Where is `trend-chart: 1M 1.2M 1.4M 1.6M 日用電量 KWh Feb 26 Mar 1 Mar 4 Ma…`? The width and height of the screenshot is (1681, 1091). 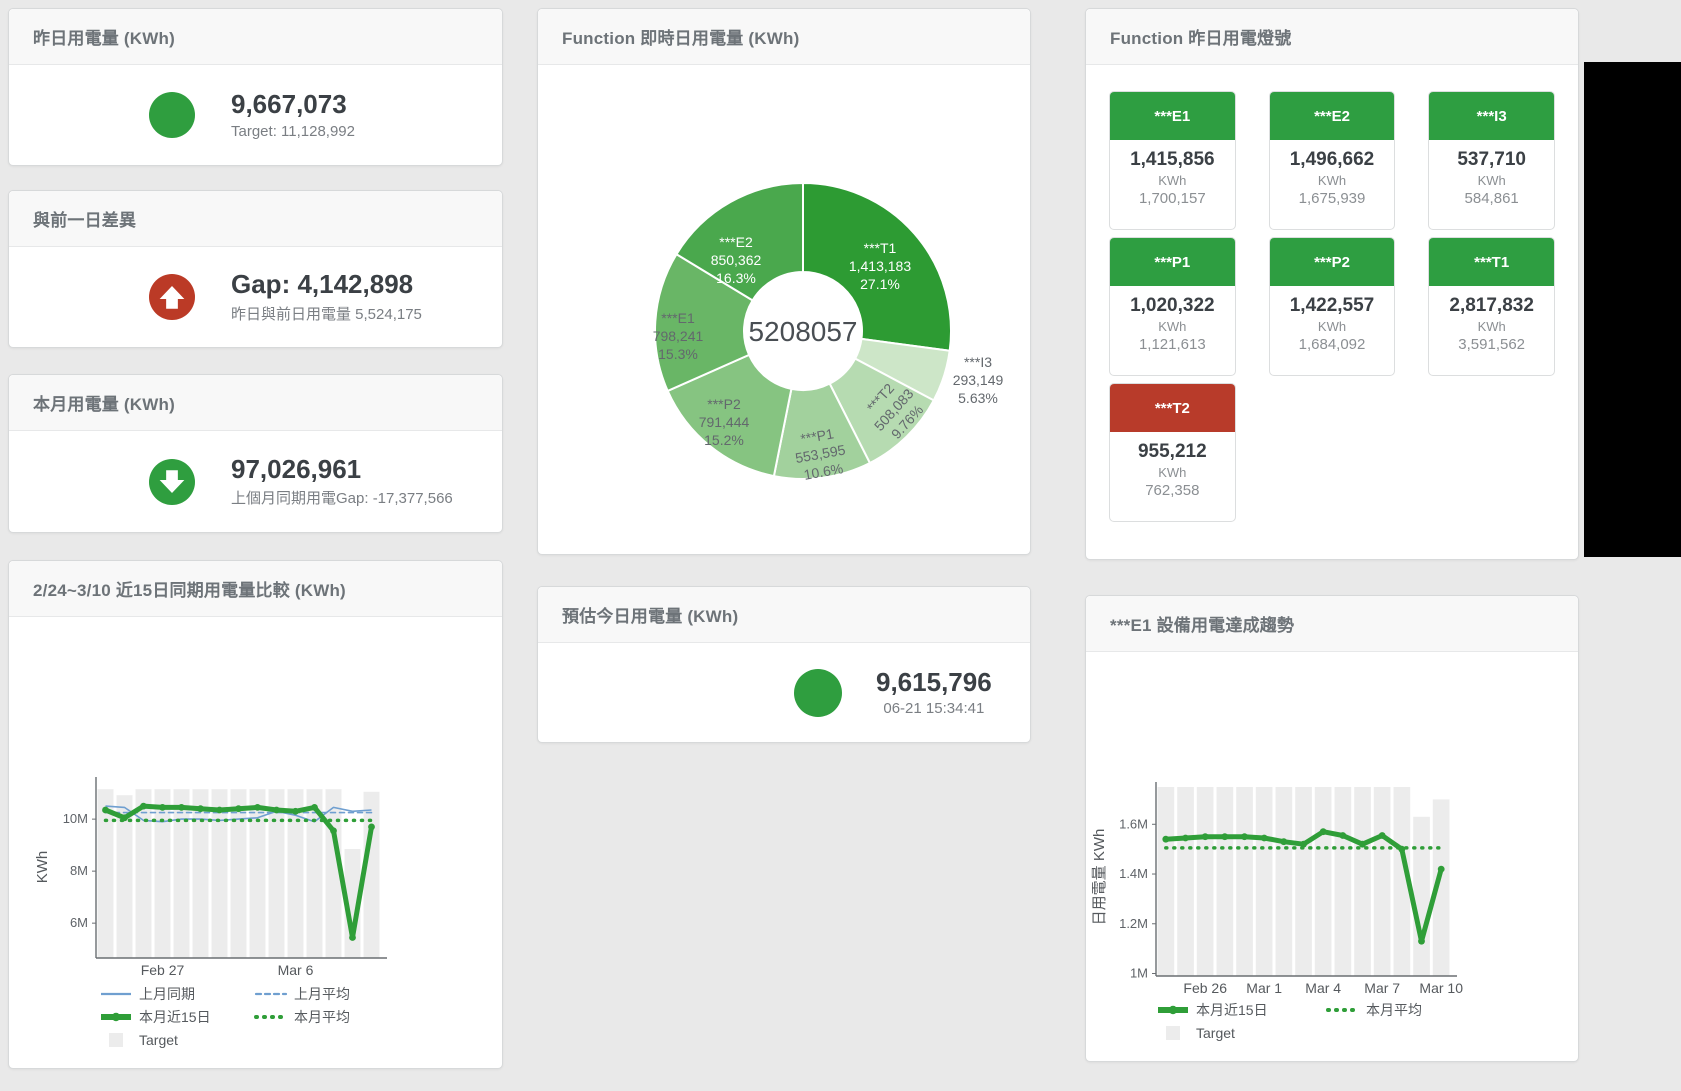 trend-chart: 1M 1.2M 1.4M 1.6M 日用電量 KWh Feb 26 Mar 1 Mar 4 Ma… is located at coordinates (1332, 855).